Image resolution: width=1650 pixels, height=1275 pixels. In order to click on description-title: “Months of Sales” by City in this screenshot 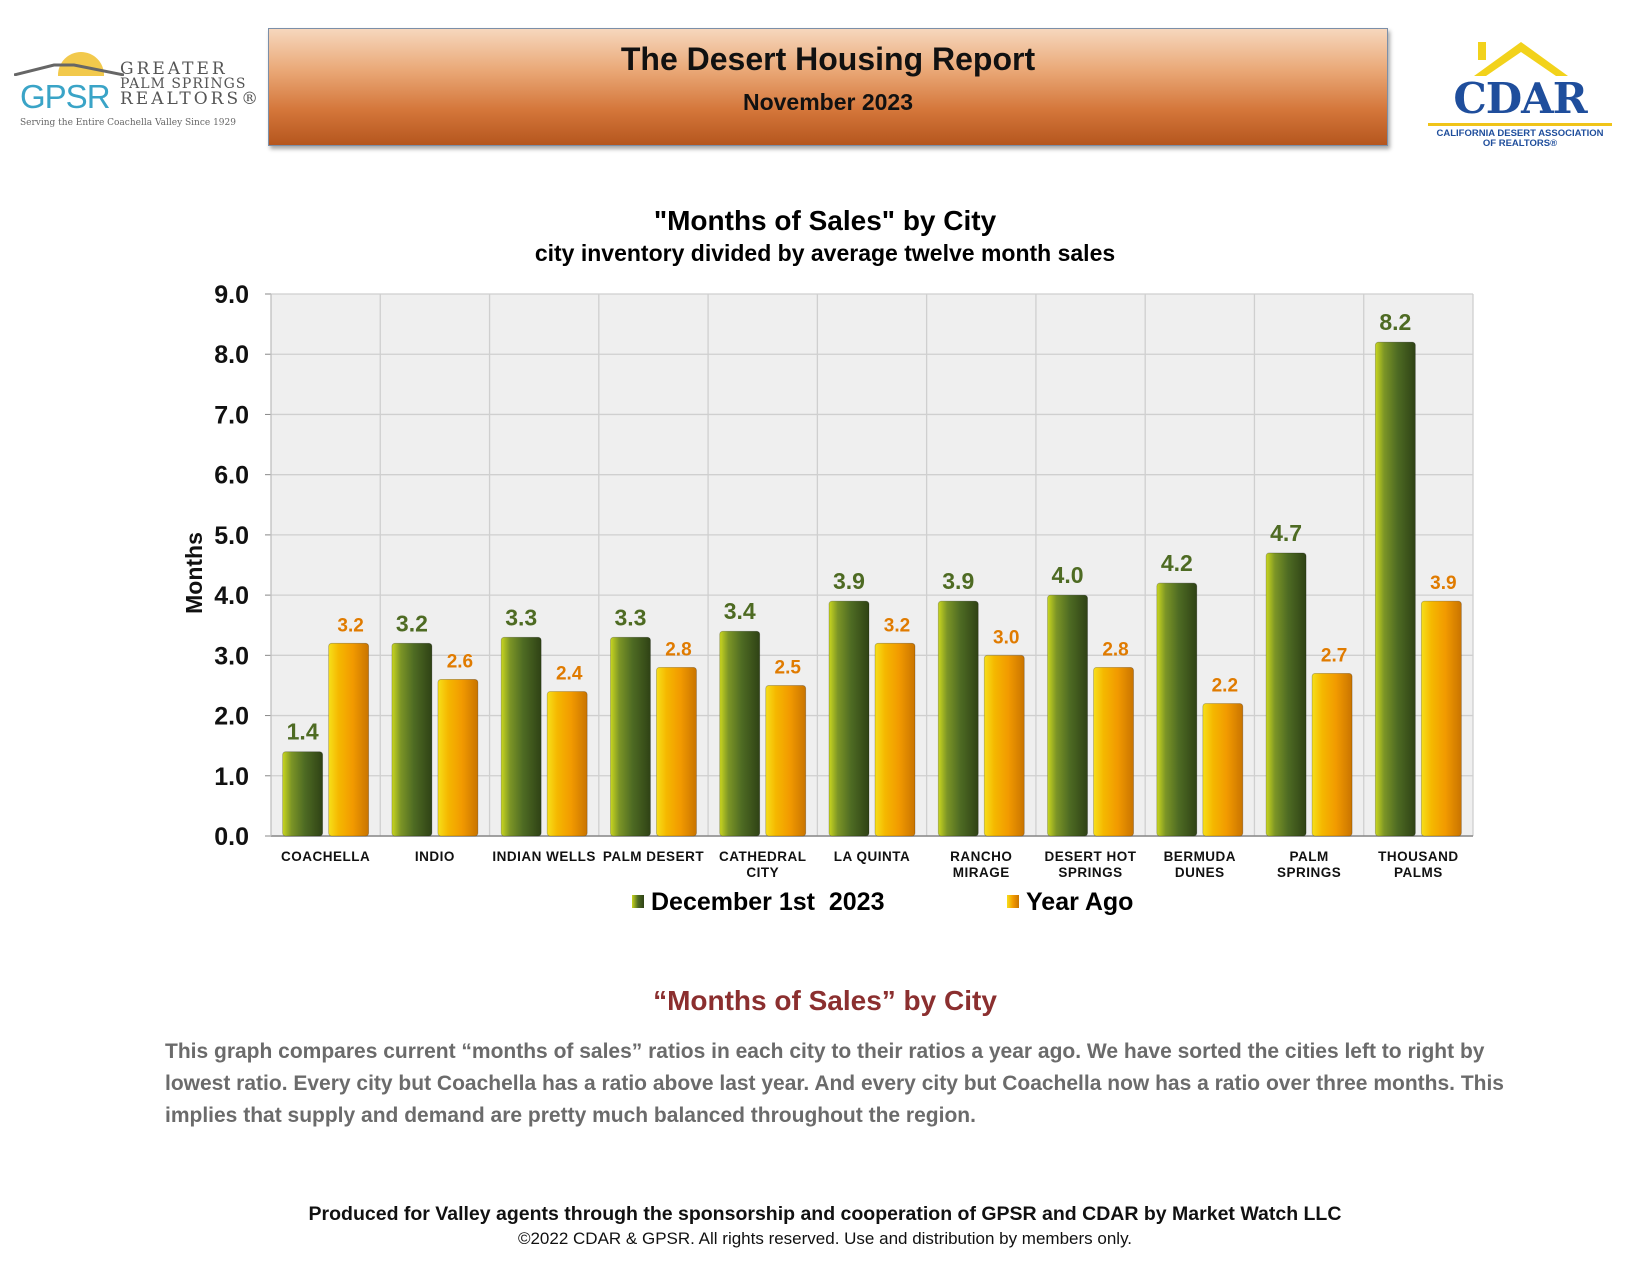, I will do `click(825, 1000)`.